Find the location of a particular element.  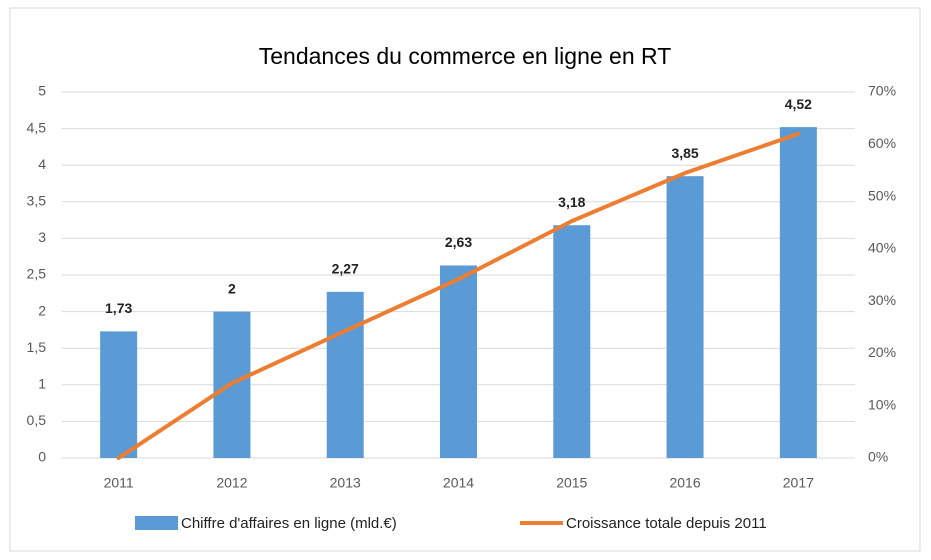

y-tick-label: 0,5 is located at coordinates (37, 420).